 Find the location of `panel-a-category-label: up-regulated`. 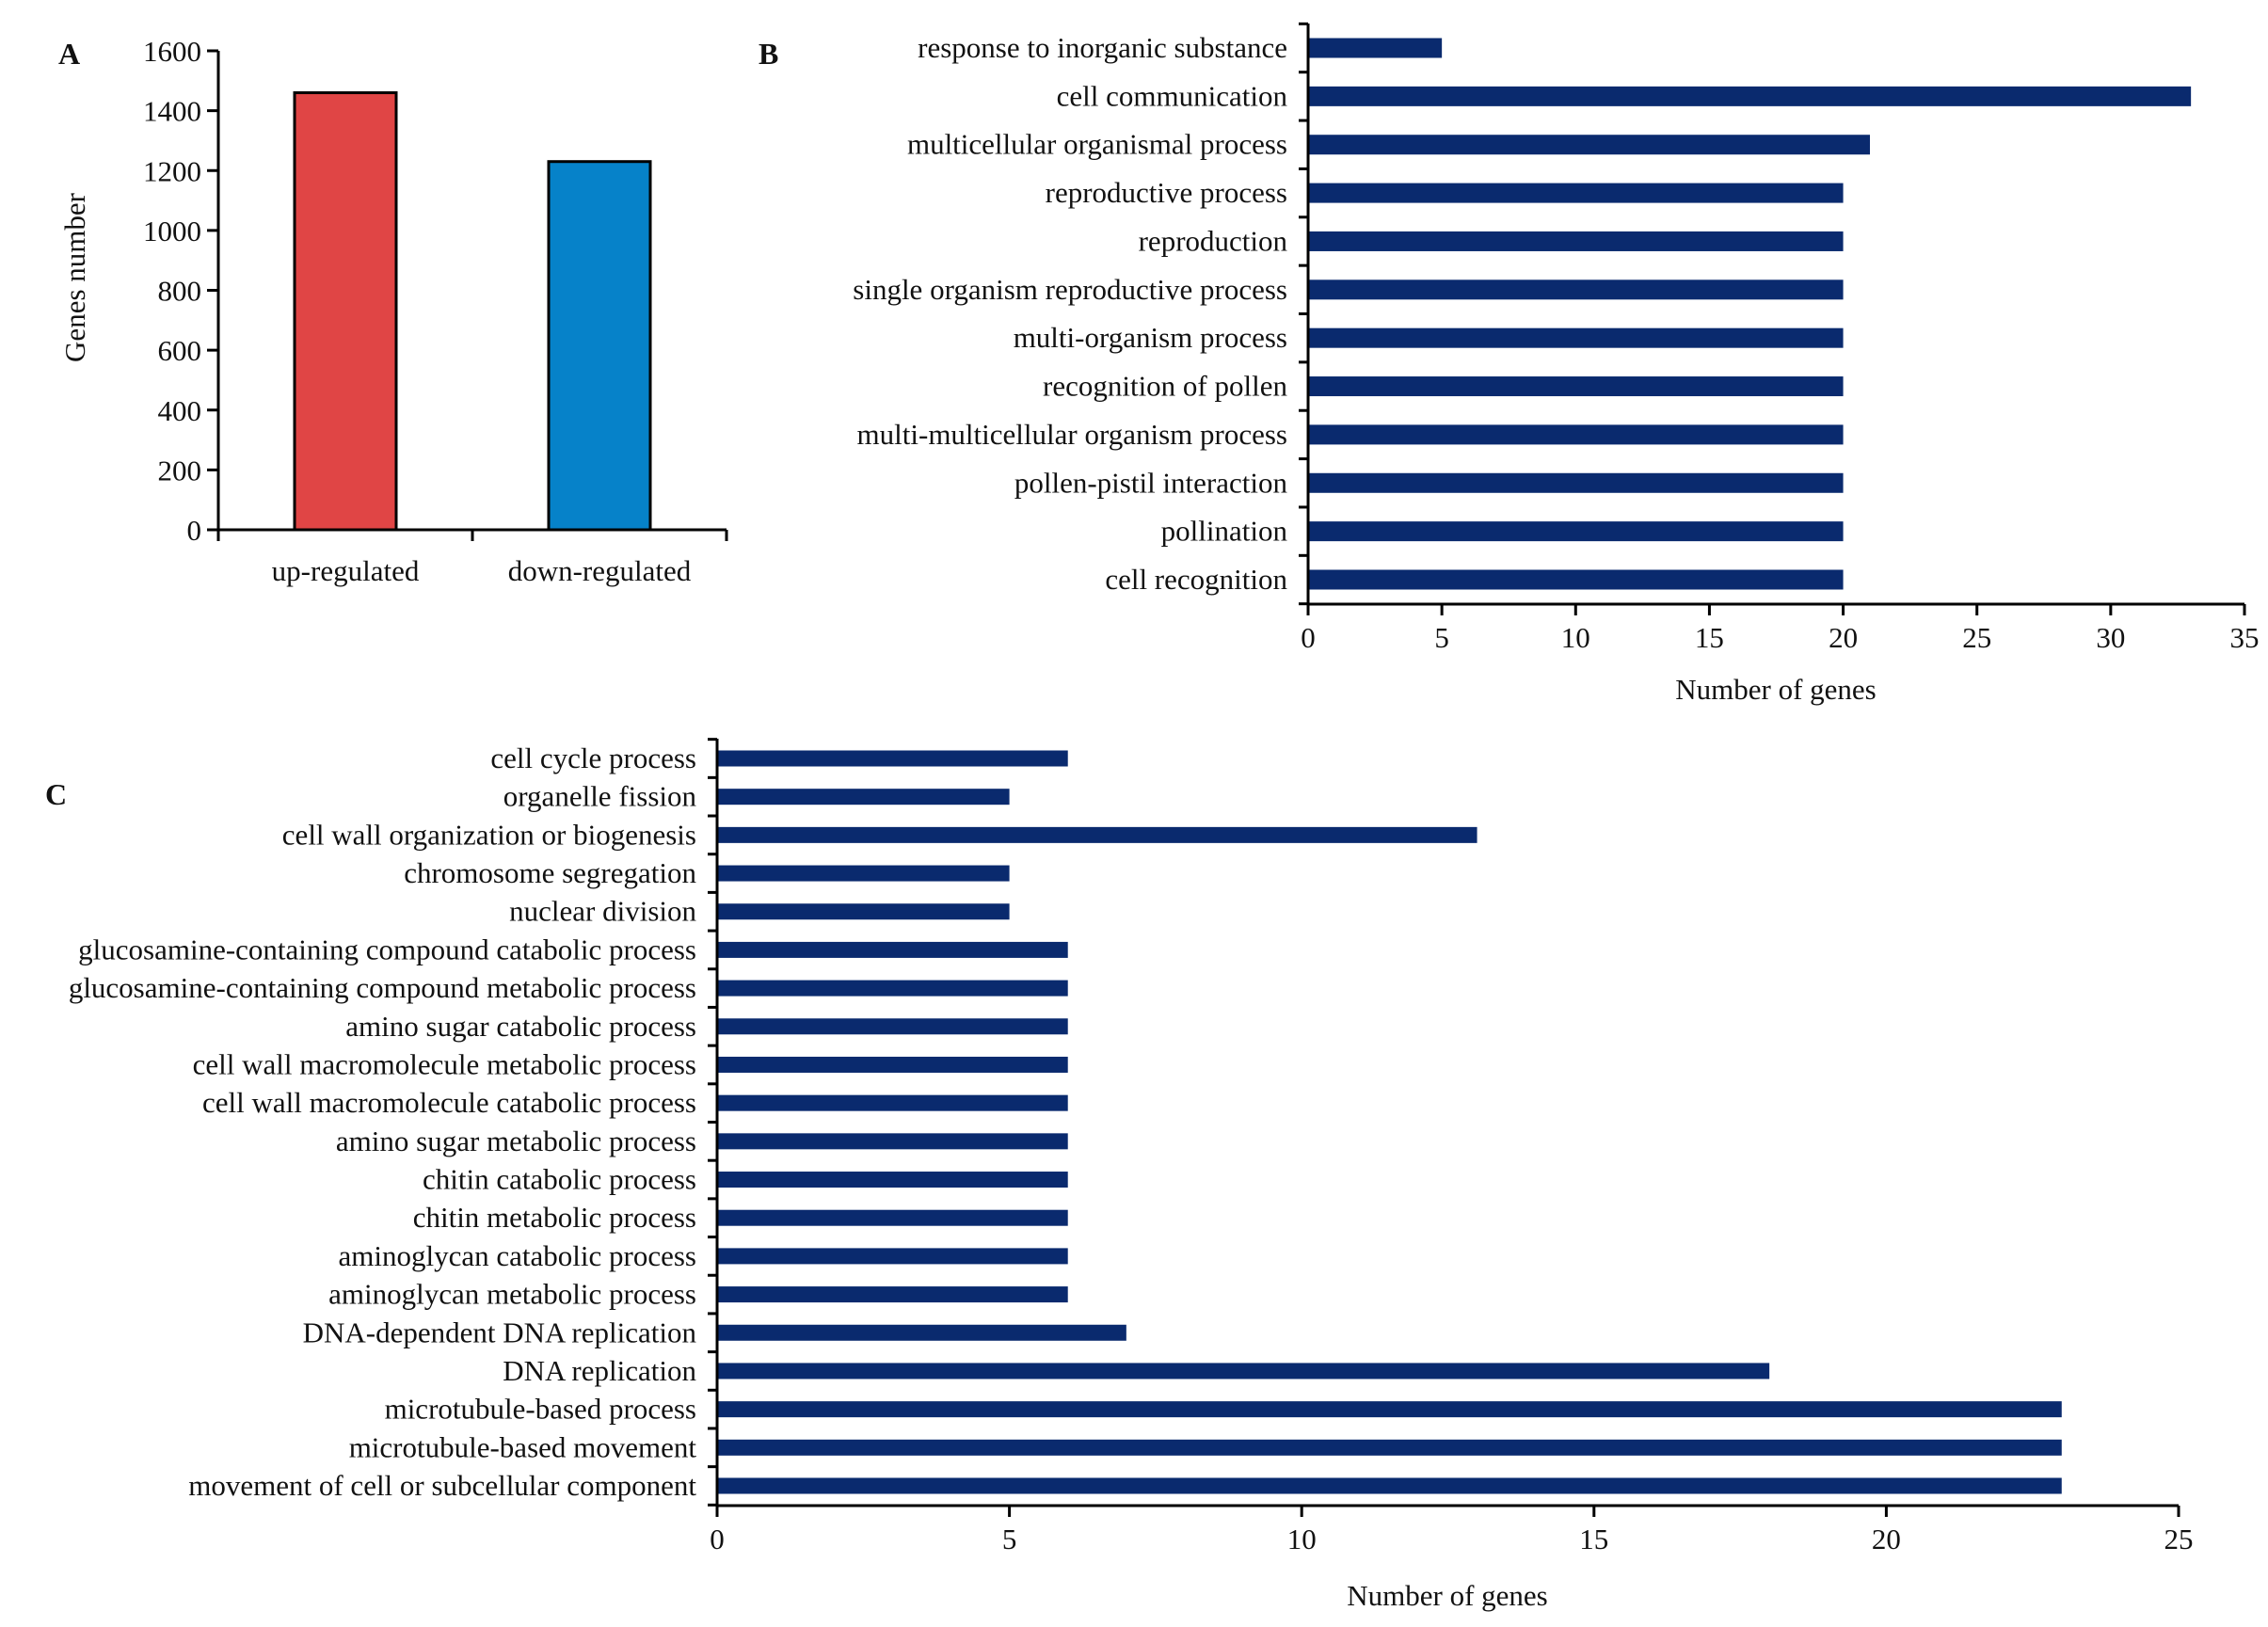

panel-a-category-label: up-regulated is located at coordinates (346, 570).